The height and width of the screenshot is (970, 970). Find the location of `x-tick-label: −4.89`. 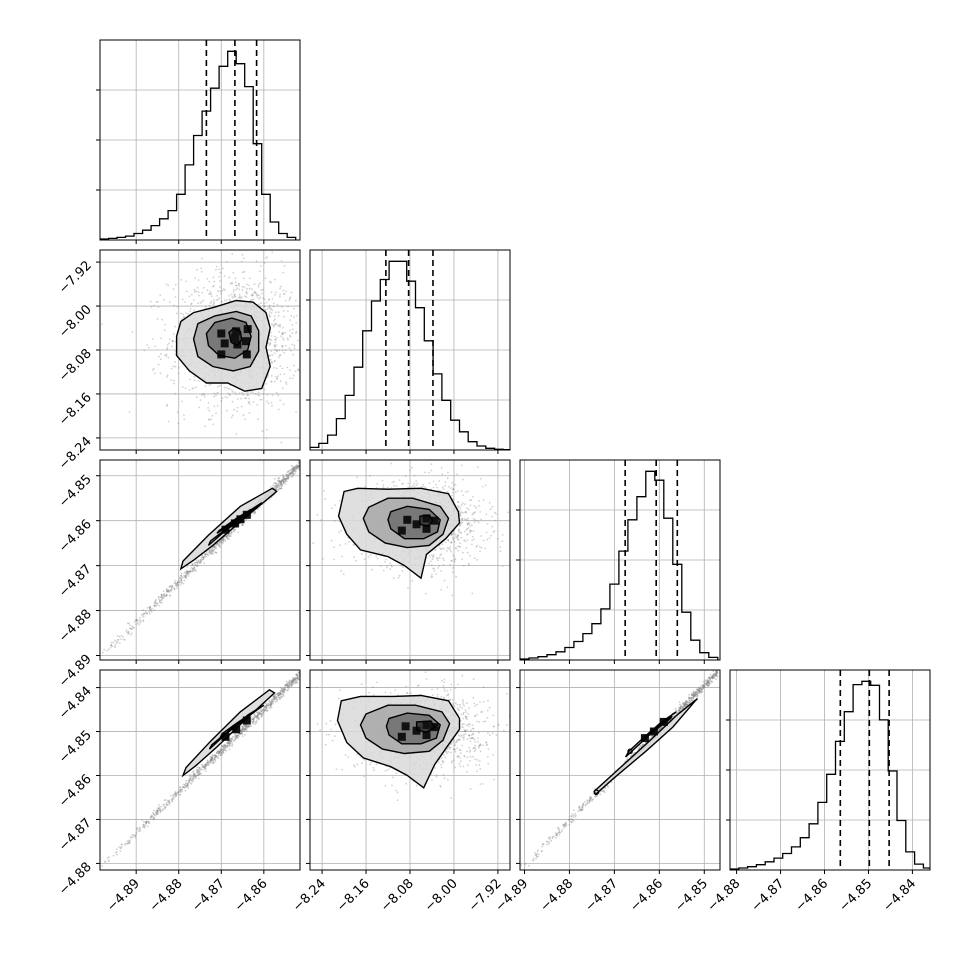

x-tick-label: −4.89 is located at coordinates (123, 895).